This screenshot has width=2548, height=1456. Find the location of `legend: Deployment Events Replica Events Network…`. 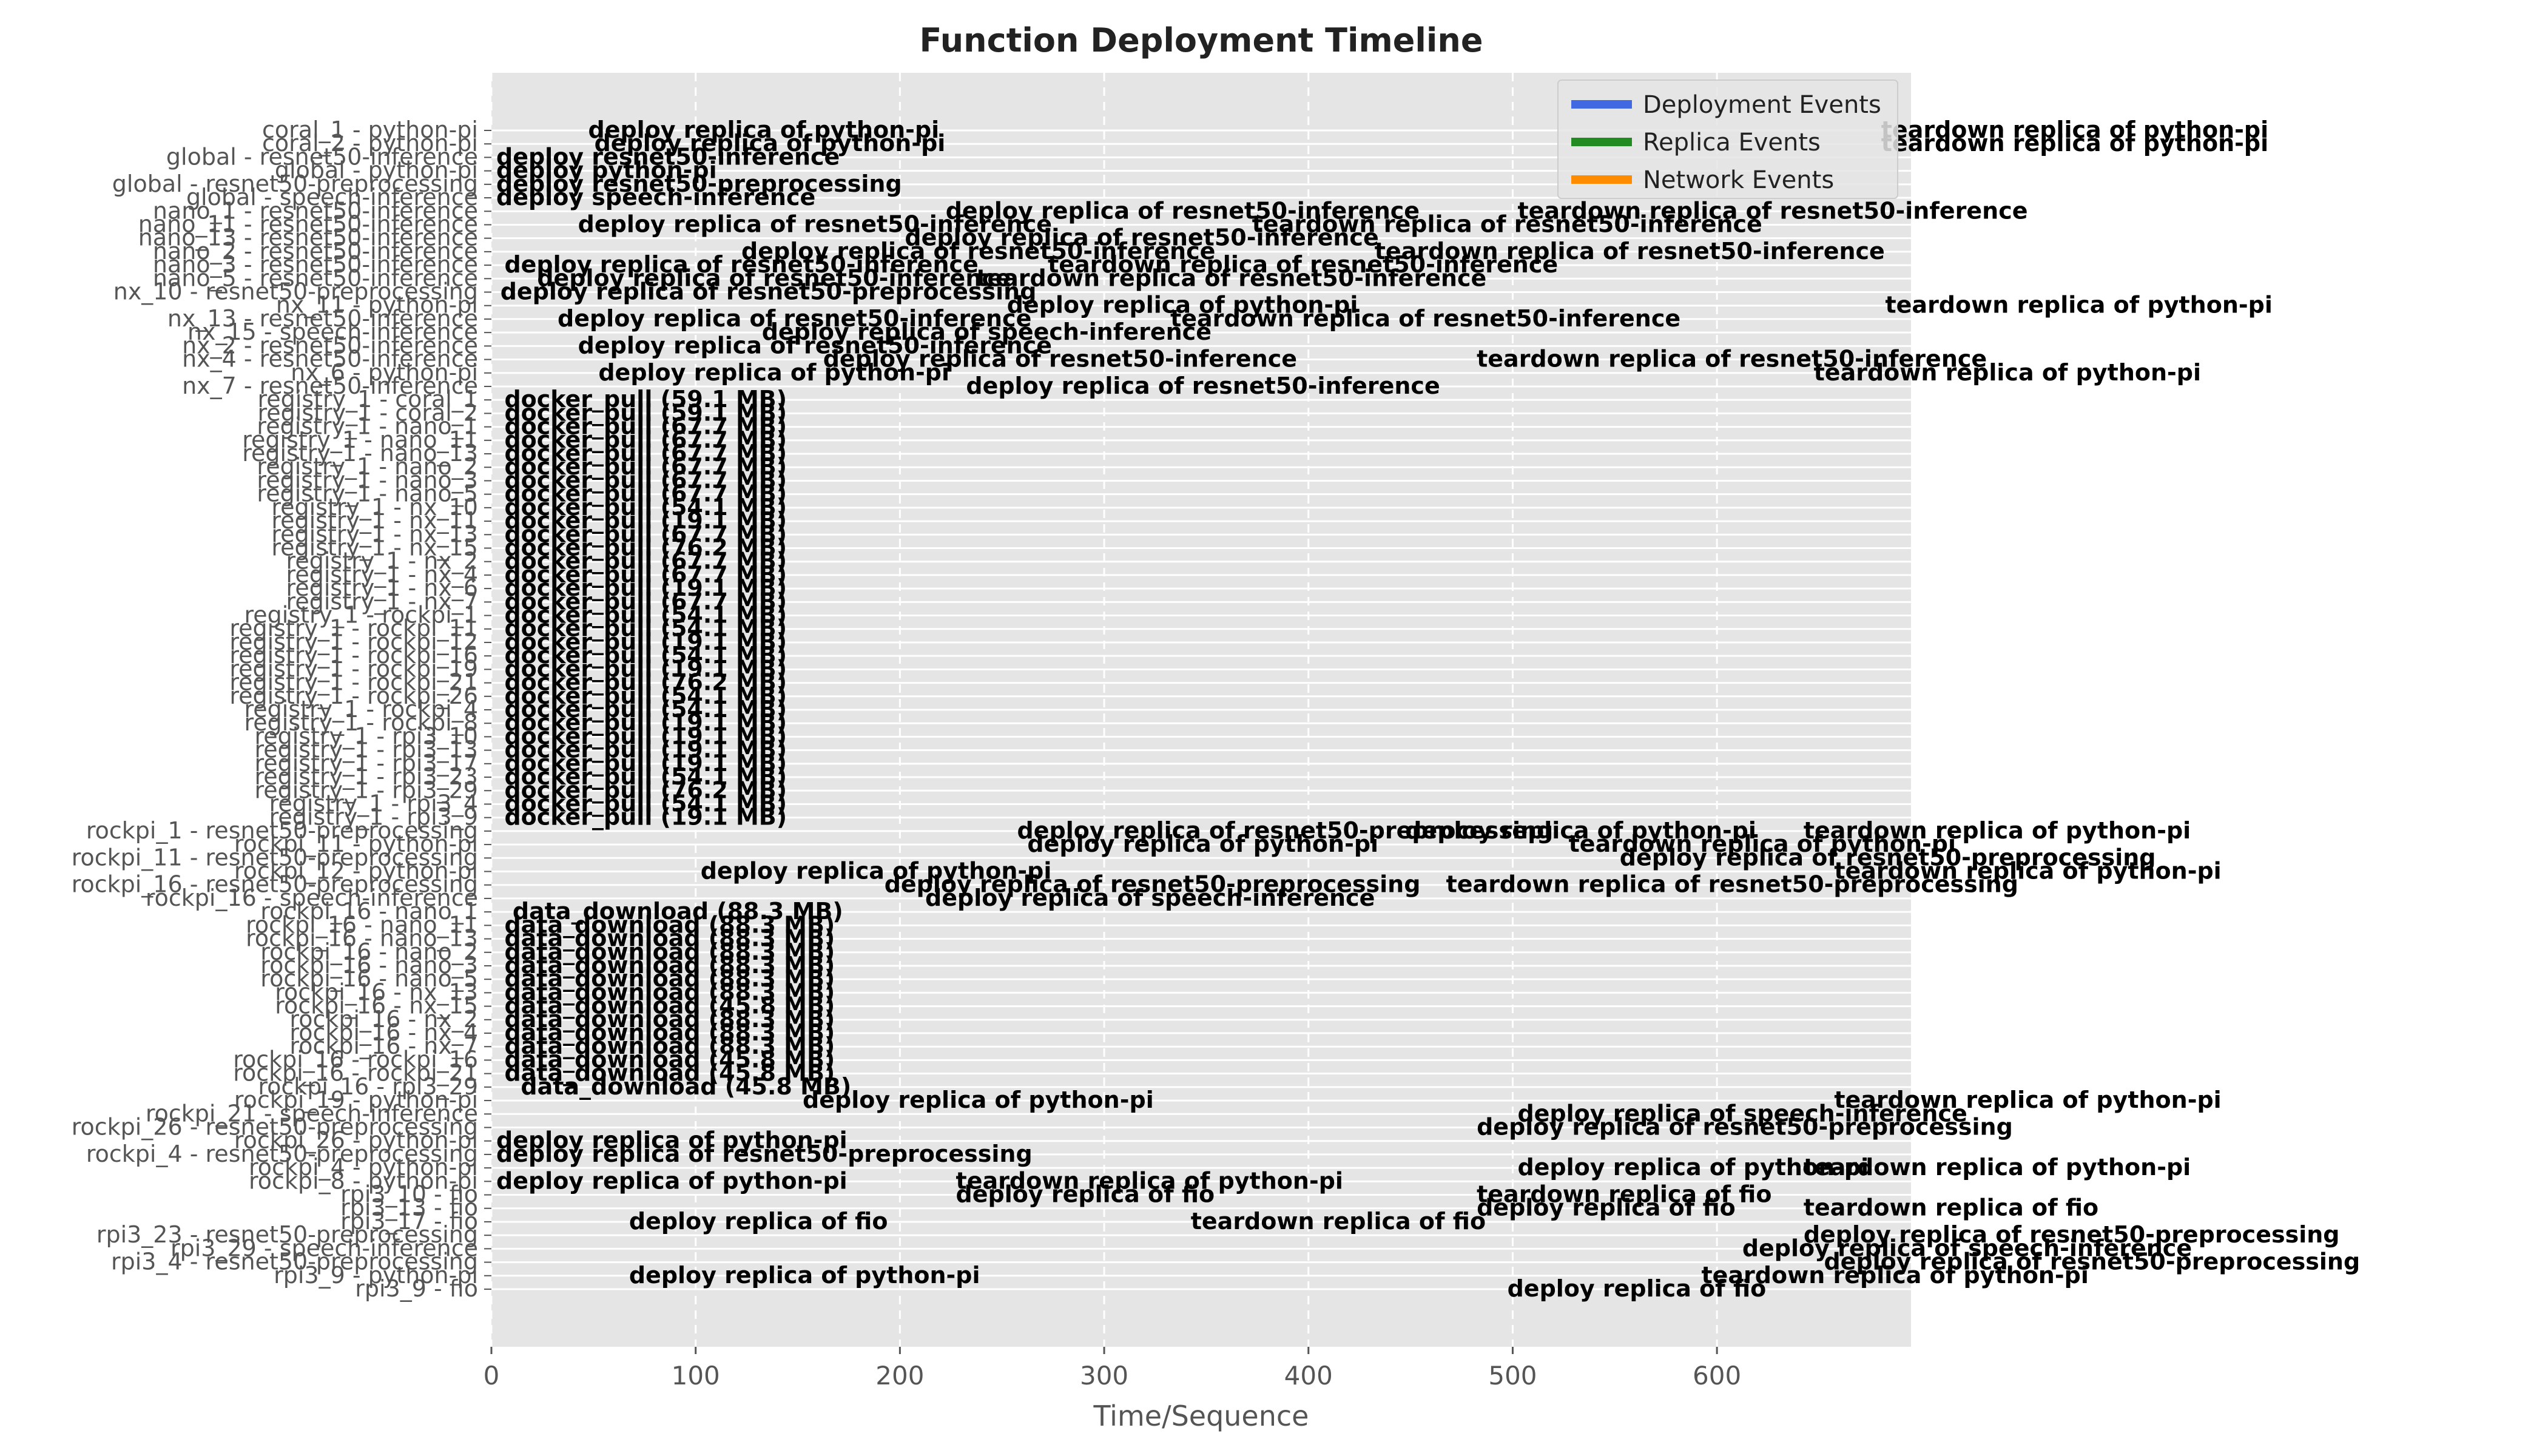

legend: Deployment Events Replica Events Network… is located at coordinates (1727, 139).